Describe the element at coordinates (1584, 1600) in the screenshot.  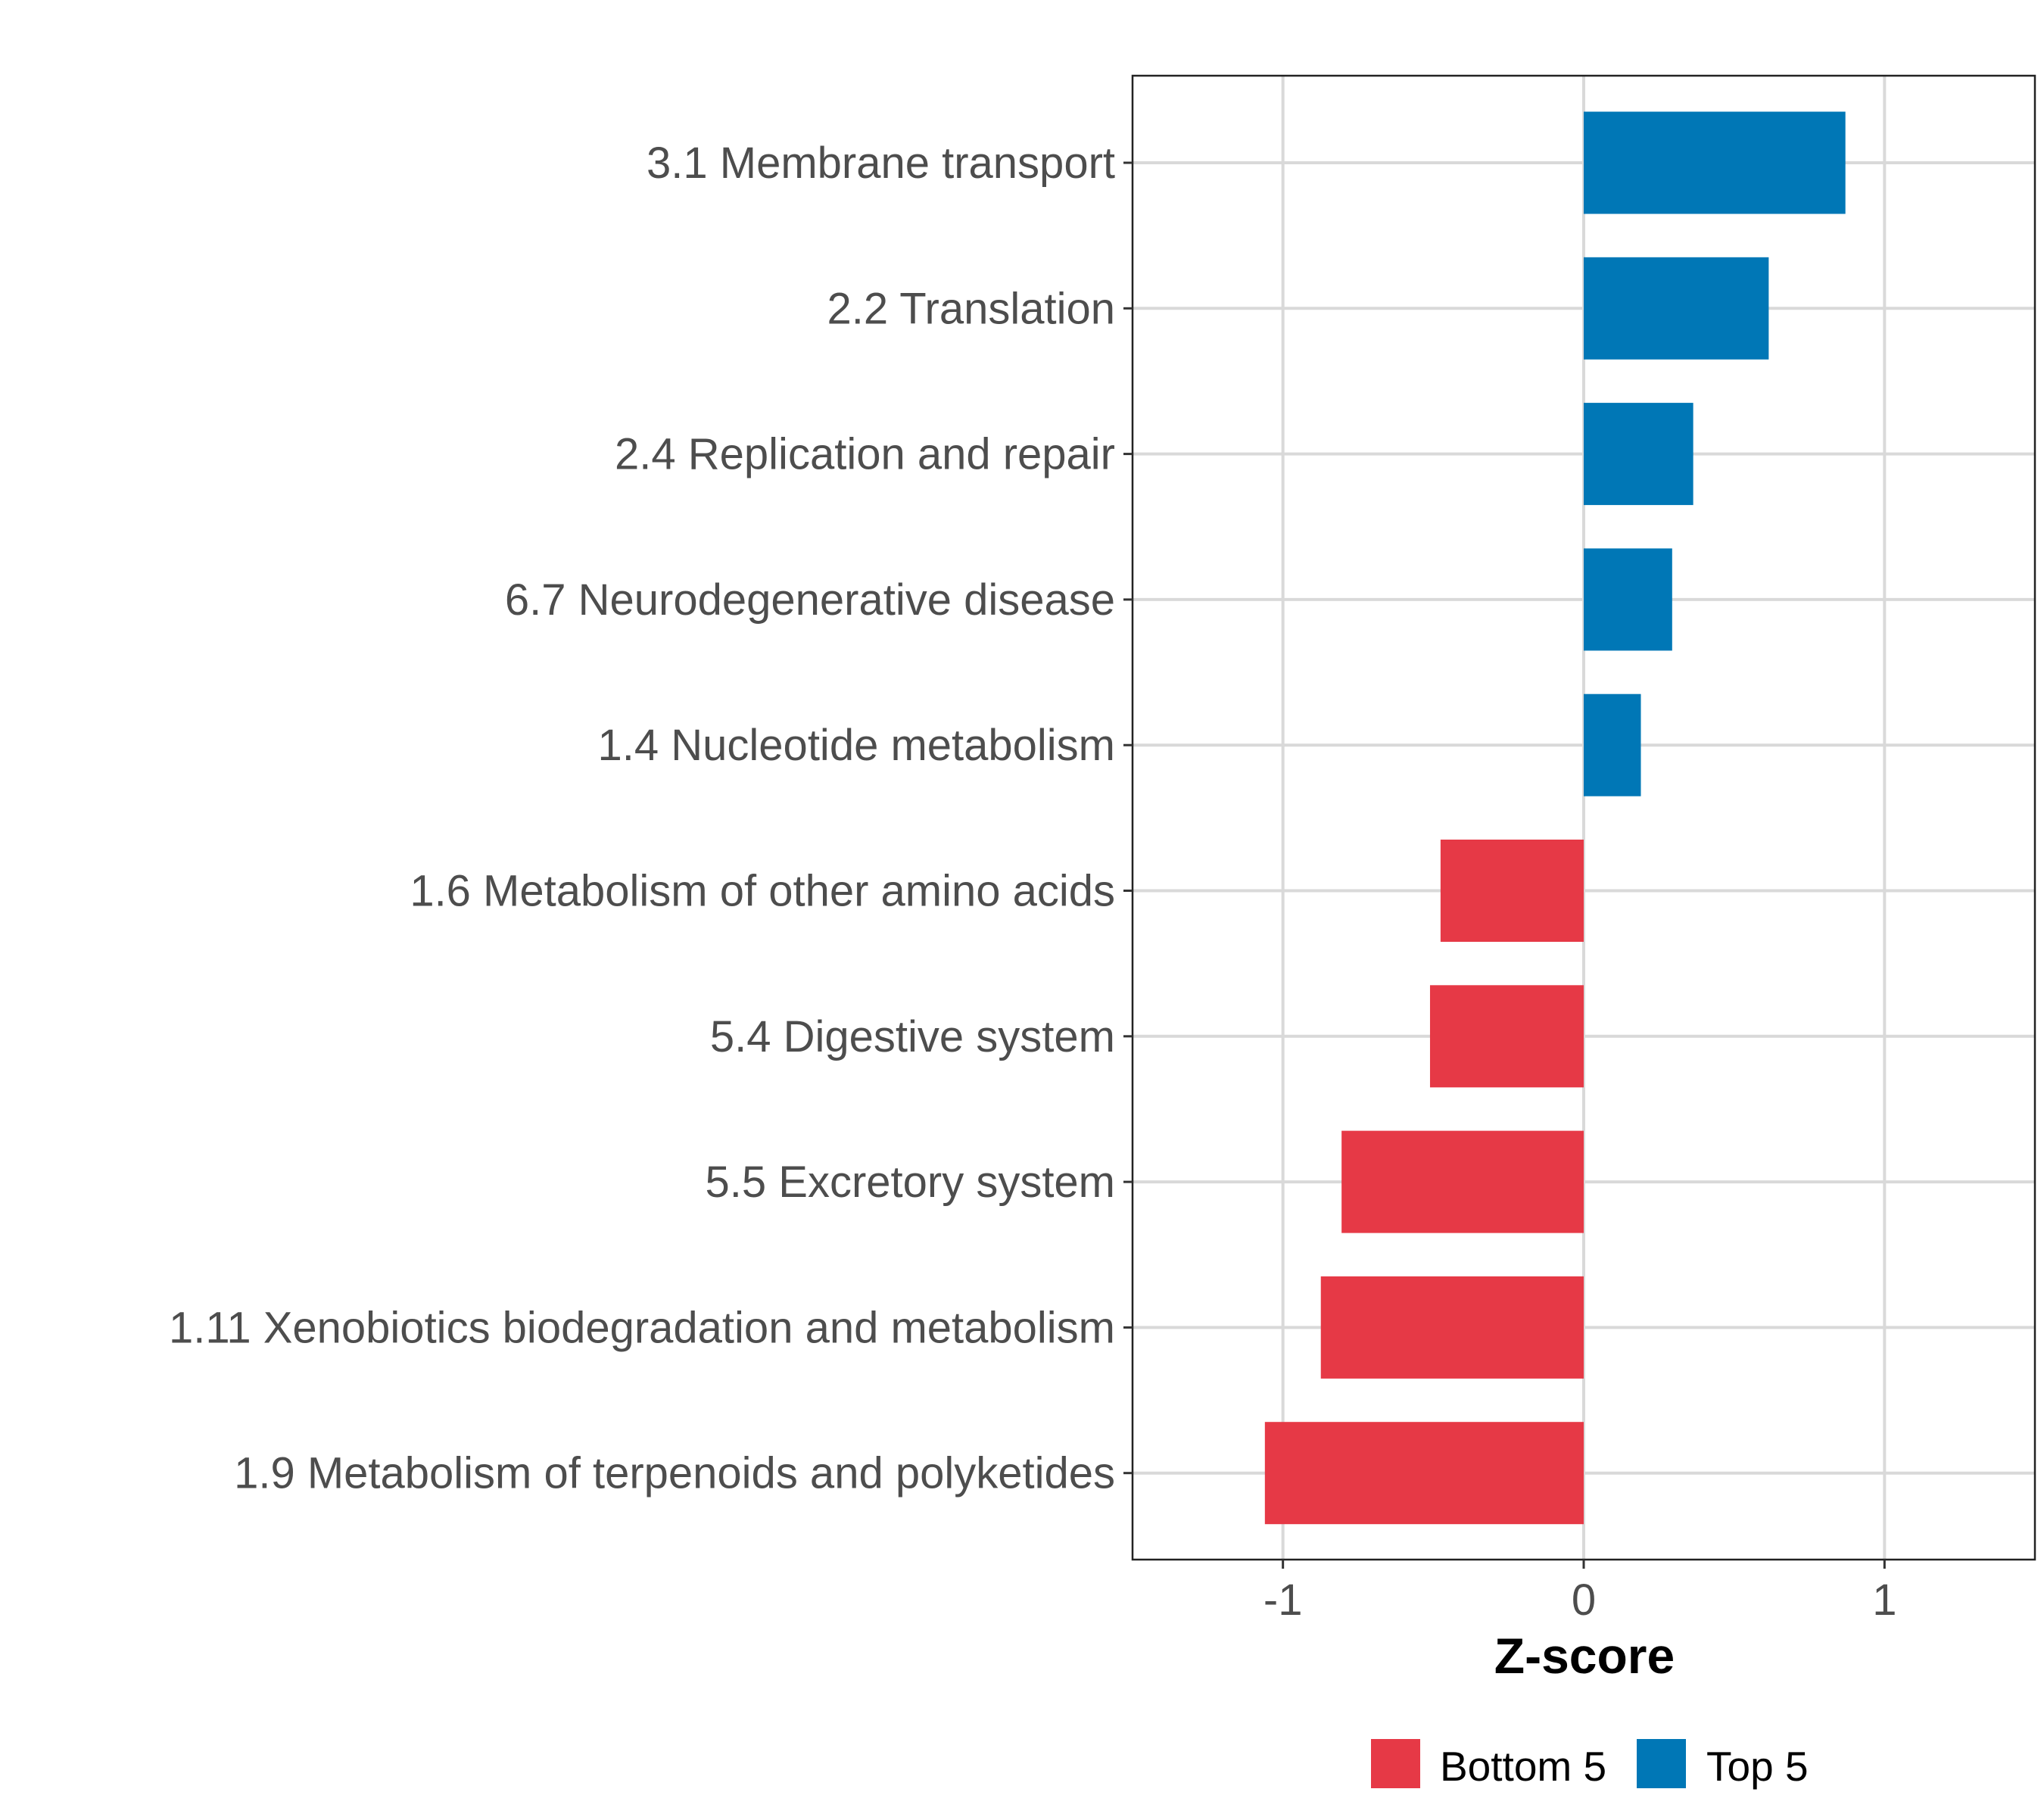
I see `x-tick-label: 0` at that location.